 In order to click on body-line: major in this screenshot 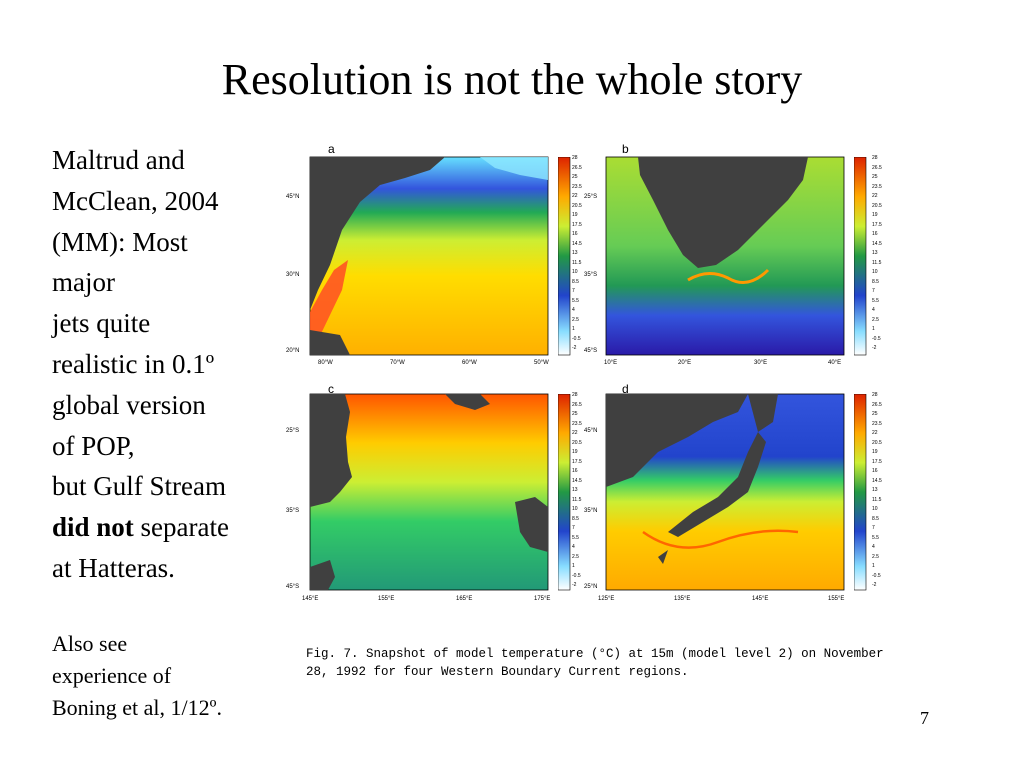, I will do `click(83, 282)`.